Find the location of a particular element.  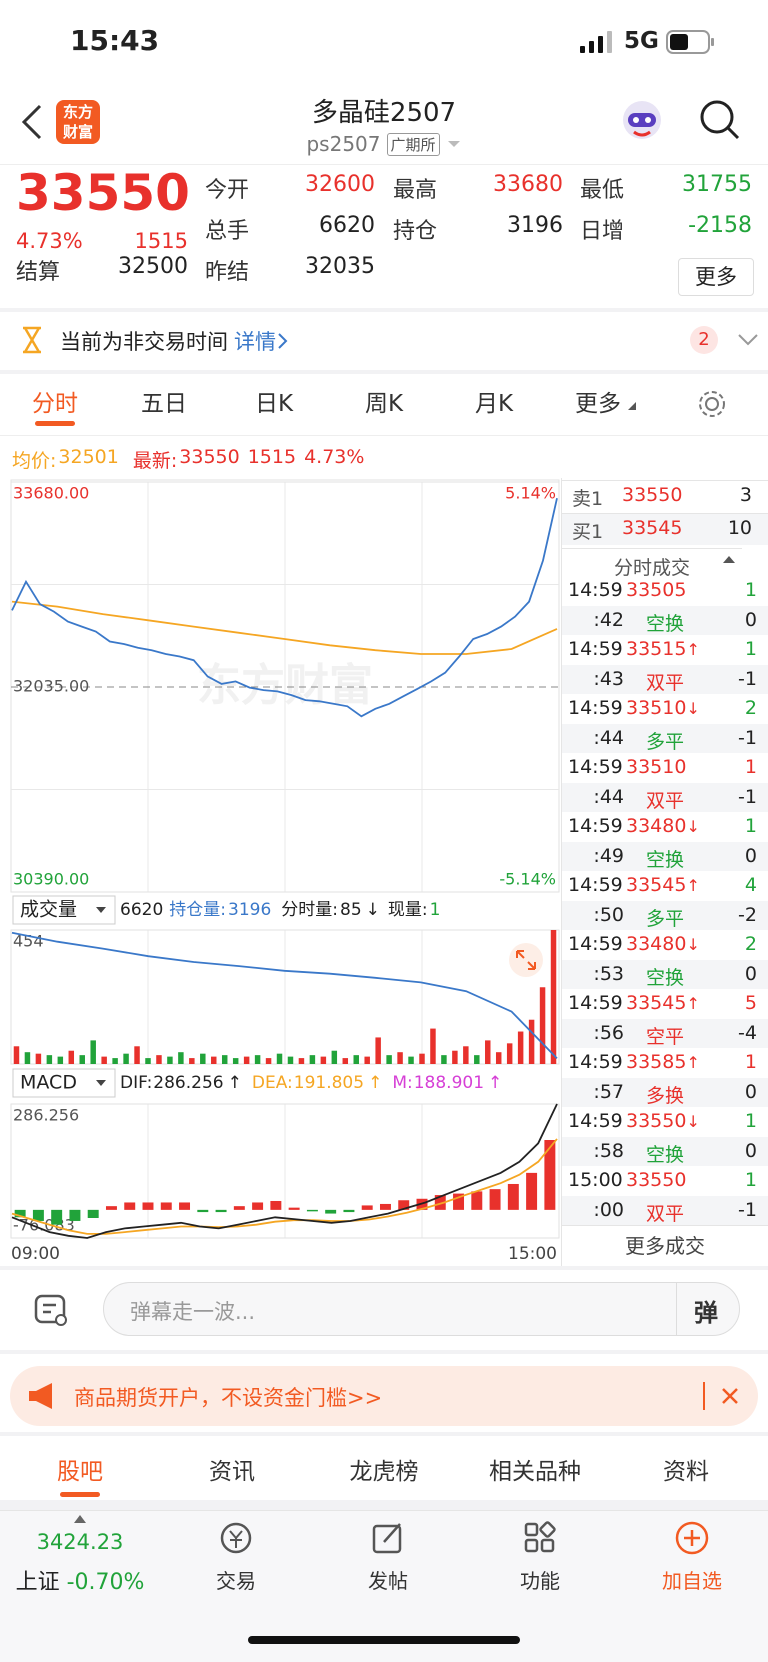

bottom-tab: 资讯 is located at coordinates (232, 1472).